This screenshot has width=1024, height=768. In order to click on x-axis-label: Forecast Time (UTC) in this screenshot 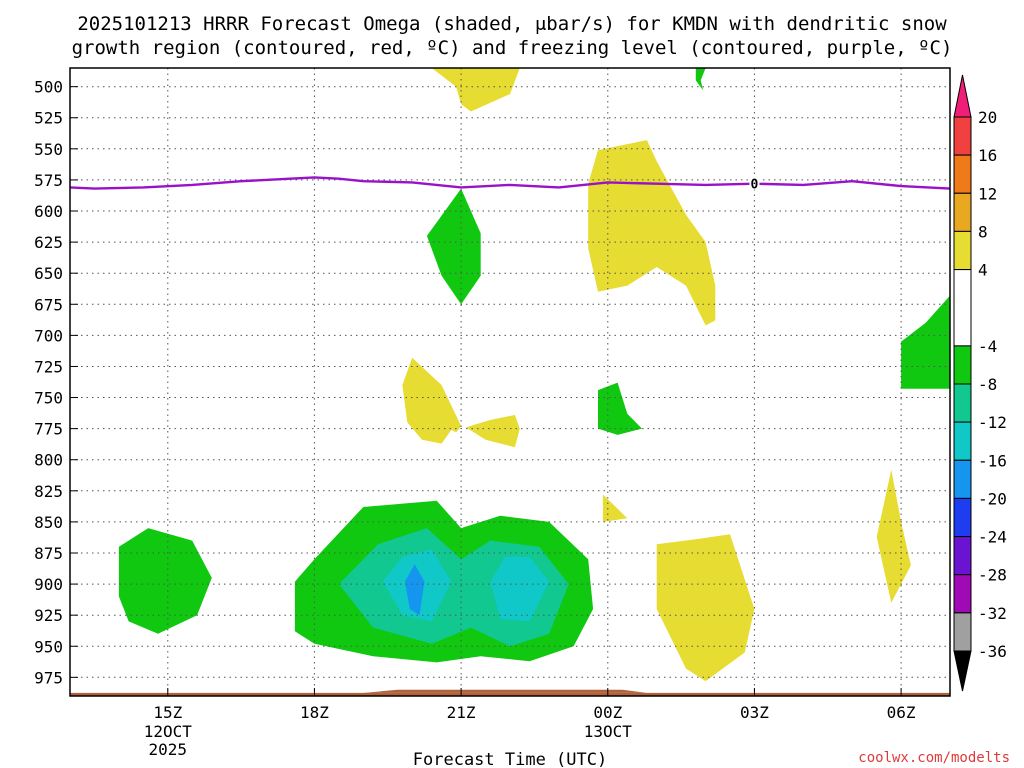, I will do `click(510, 759)`.